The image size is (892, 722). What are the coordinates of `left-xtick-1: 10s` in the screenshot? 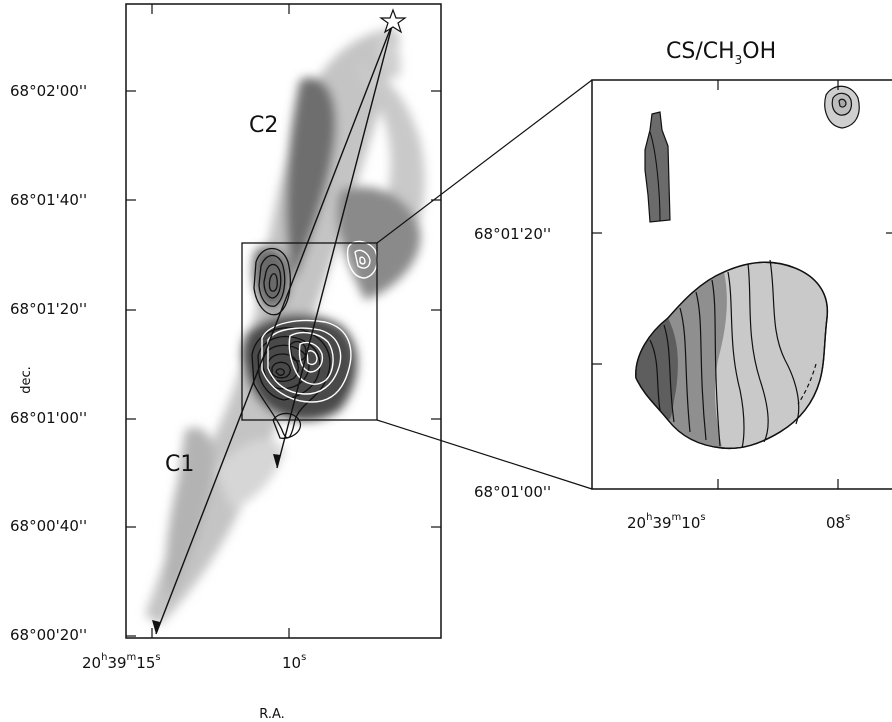 It's located at (294, 662).